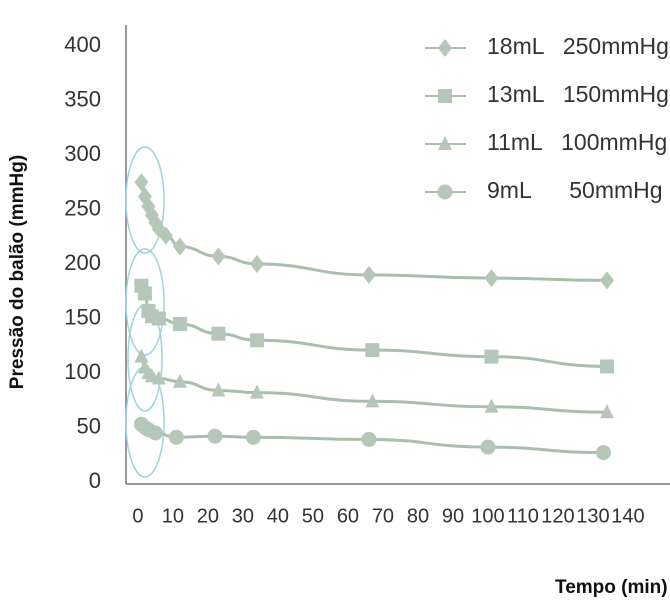  Describe the element at coordinates (578, 94) in the screenshot. I see `legend-label: 13mL 150mmHg` at that location.